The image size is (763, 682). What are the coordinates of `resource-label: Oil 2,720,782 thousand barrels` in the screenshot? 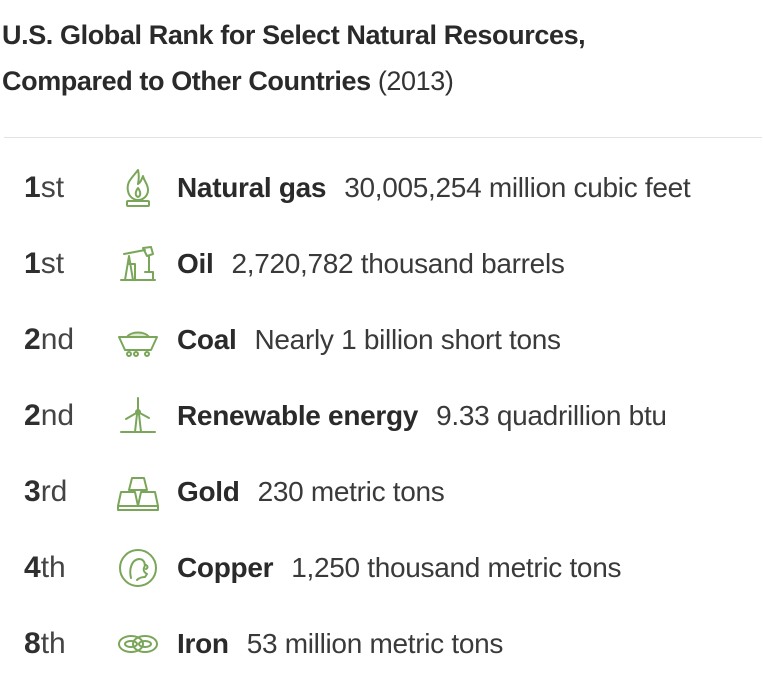 It's located at (371, 264).